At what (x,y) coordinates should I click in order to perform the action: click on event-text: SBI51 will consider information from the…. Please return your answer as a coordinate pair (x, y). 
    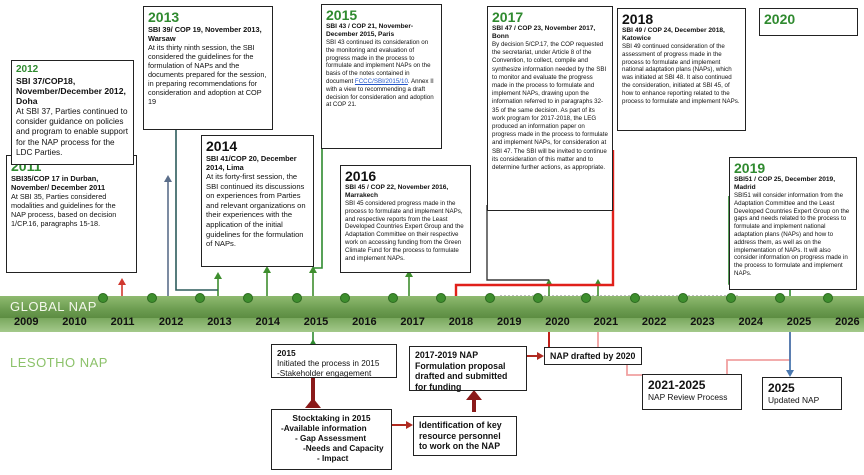
    Looking at the image, I should click on (792, 234).